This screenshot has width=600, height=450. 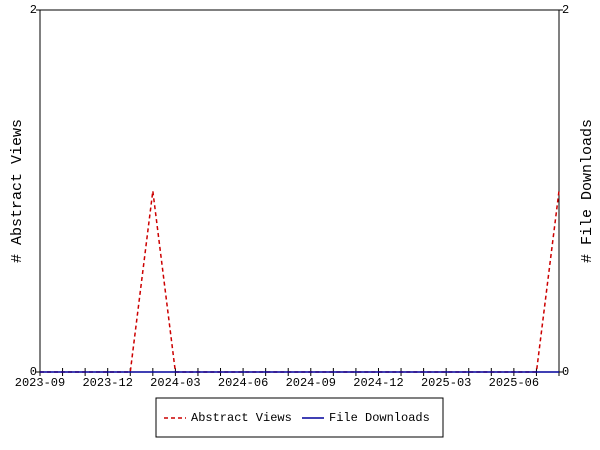 I want to click on x-tick-label: 2024-06, so click(x=243, y=383).